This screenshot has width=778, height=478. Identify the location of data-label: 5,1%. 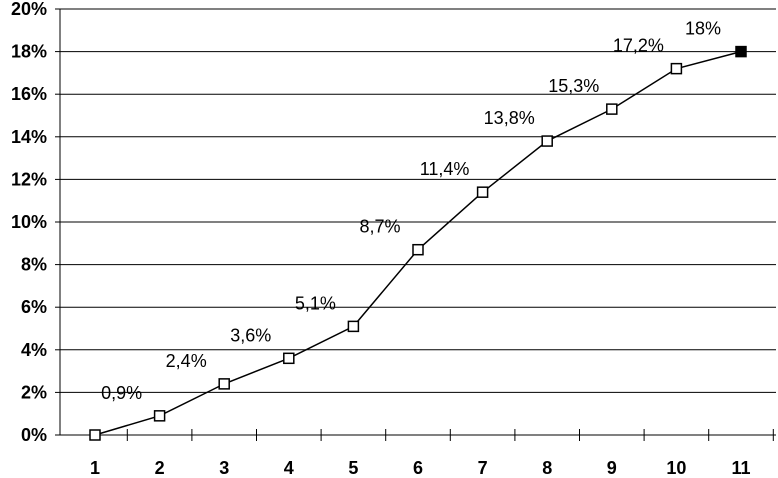
(315, 303).